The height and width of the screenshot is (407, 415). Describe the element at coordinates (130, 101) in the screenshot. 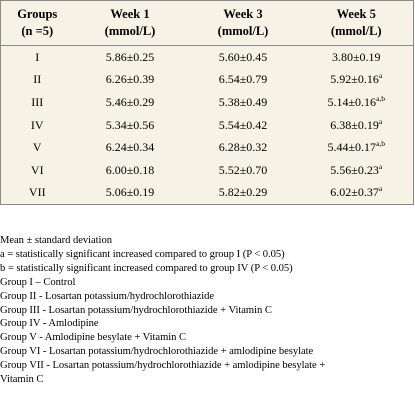

I see `cell-week1: 5.46±0.29` at that location.